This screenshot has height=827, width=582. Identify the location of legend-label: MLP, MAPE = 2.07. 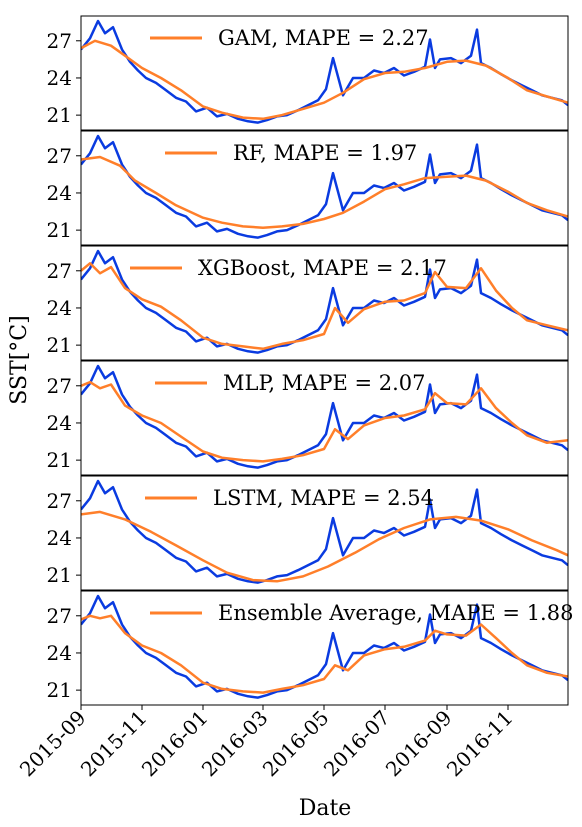
(324, 383).